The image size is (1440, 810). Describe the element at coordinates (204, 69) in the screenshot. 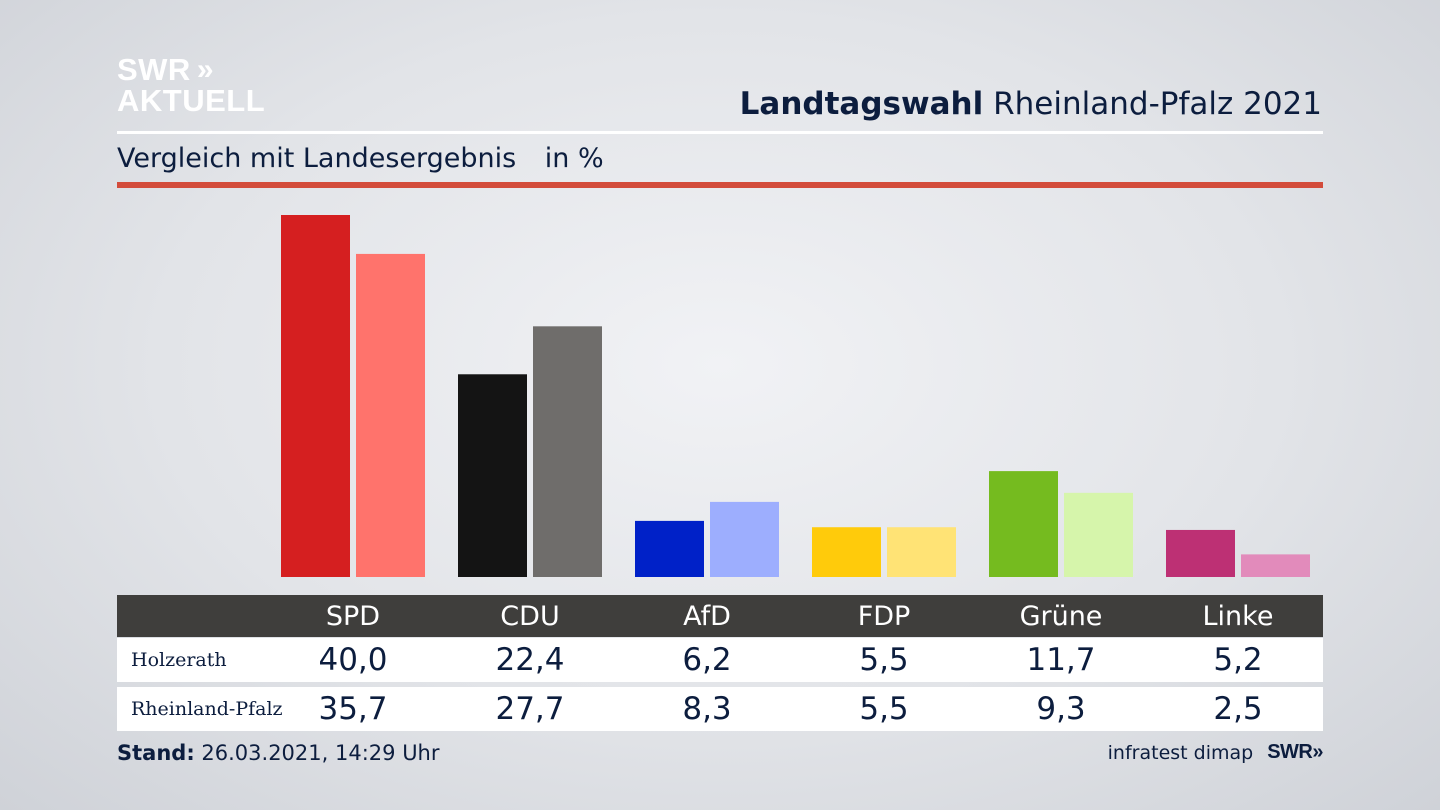

I see `chevron-right-icon: »` at that location.